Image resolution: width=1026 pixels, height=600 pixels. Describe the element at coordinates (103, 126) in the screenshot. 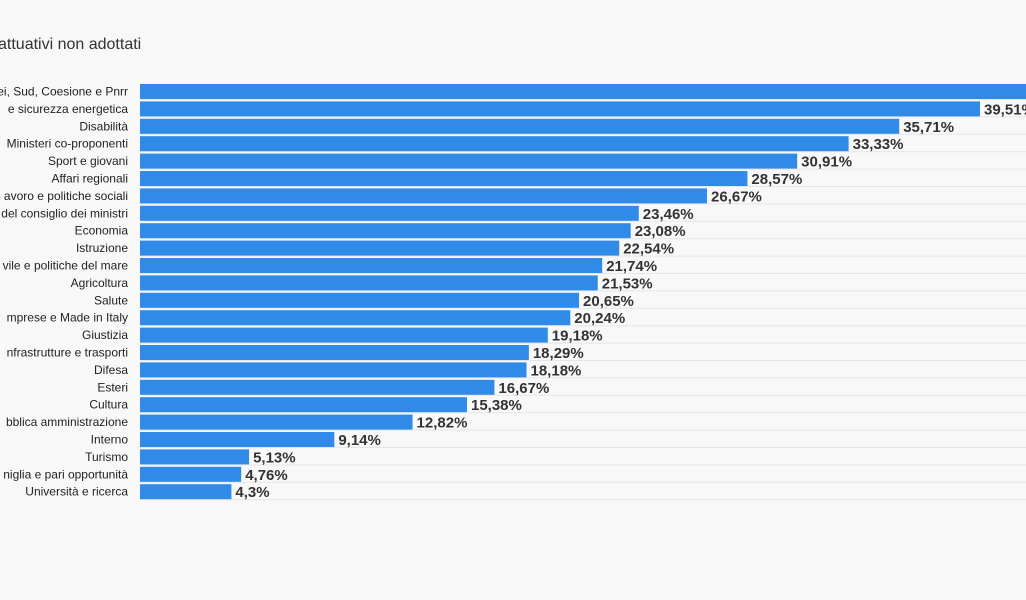

I see `category-label: Disabilità` at that location.